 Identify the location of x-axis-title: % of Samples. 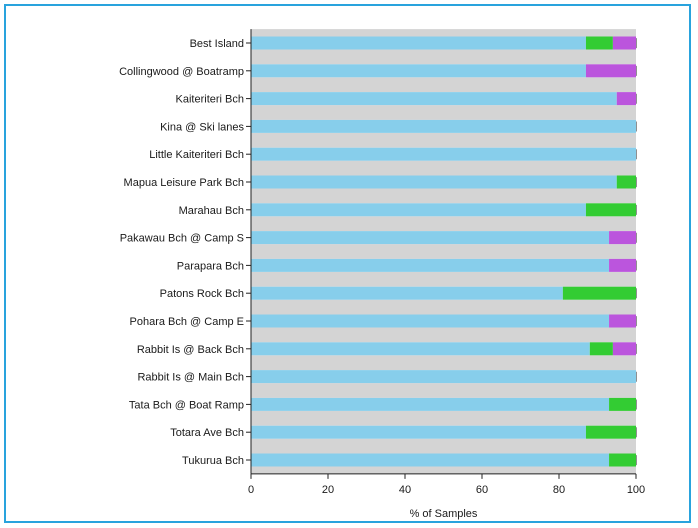
(444, 514).